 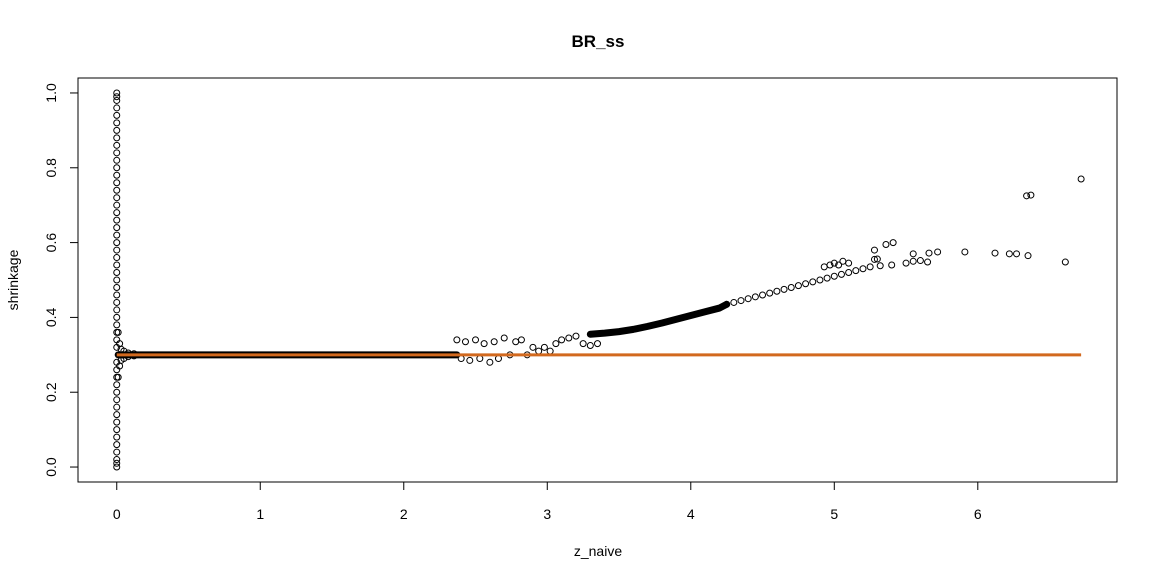 I want to click on x-tick-label: 5, so click(x=834, y=514).